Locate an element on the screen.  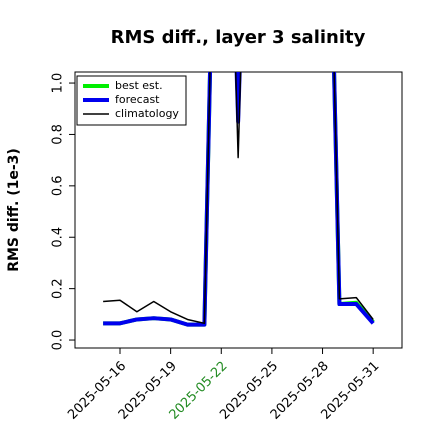
y-axis-label: RMS diff. (1e-3) is located at coordinates (14, 210).